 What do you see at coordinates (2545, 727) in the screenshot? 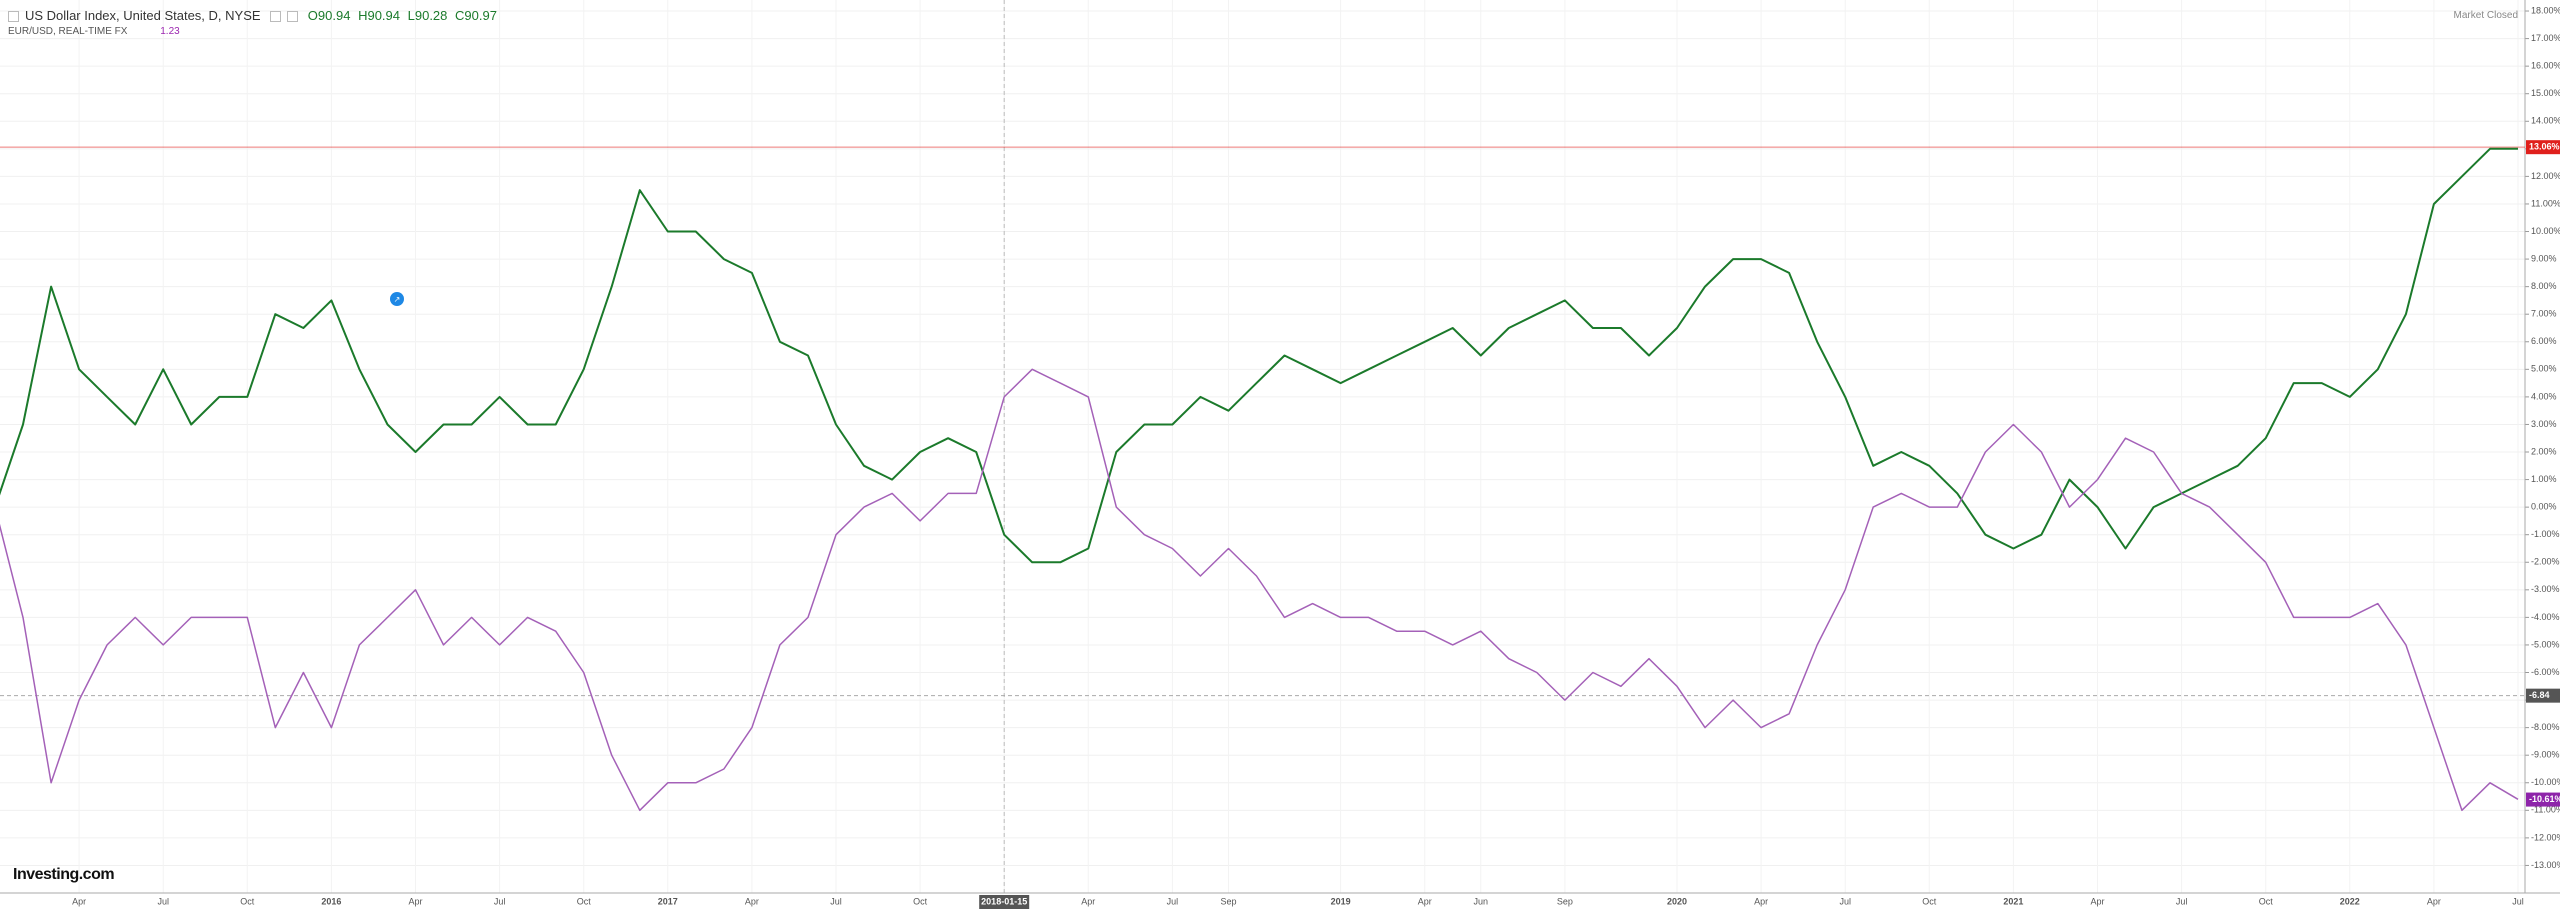
I see `y-tick-label: -8.00%` at bounding box center [2545, 727].